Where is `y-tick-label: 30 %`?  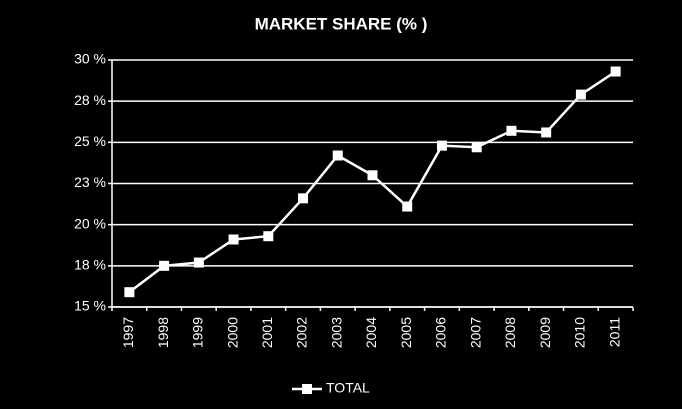
y-tick-label: 30 % is located at coordinates (90, 59).